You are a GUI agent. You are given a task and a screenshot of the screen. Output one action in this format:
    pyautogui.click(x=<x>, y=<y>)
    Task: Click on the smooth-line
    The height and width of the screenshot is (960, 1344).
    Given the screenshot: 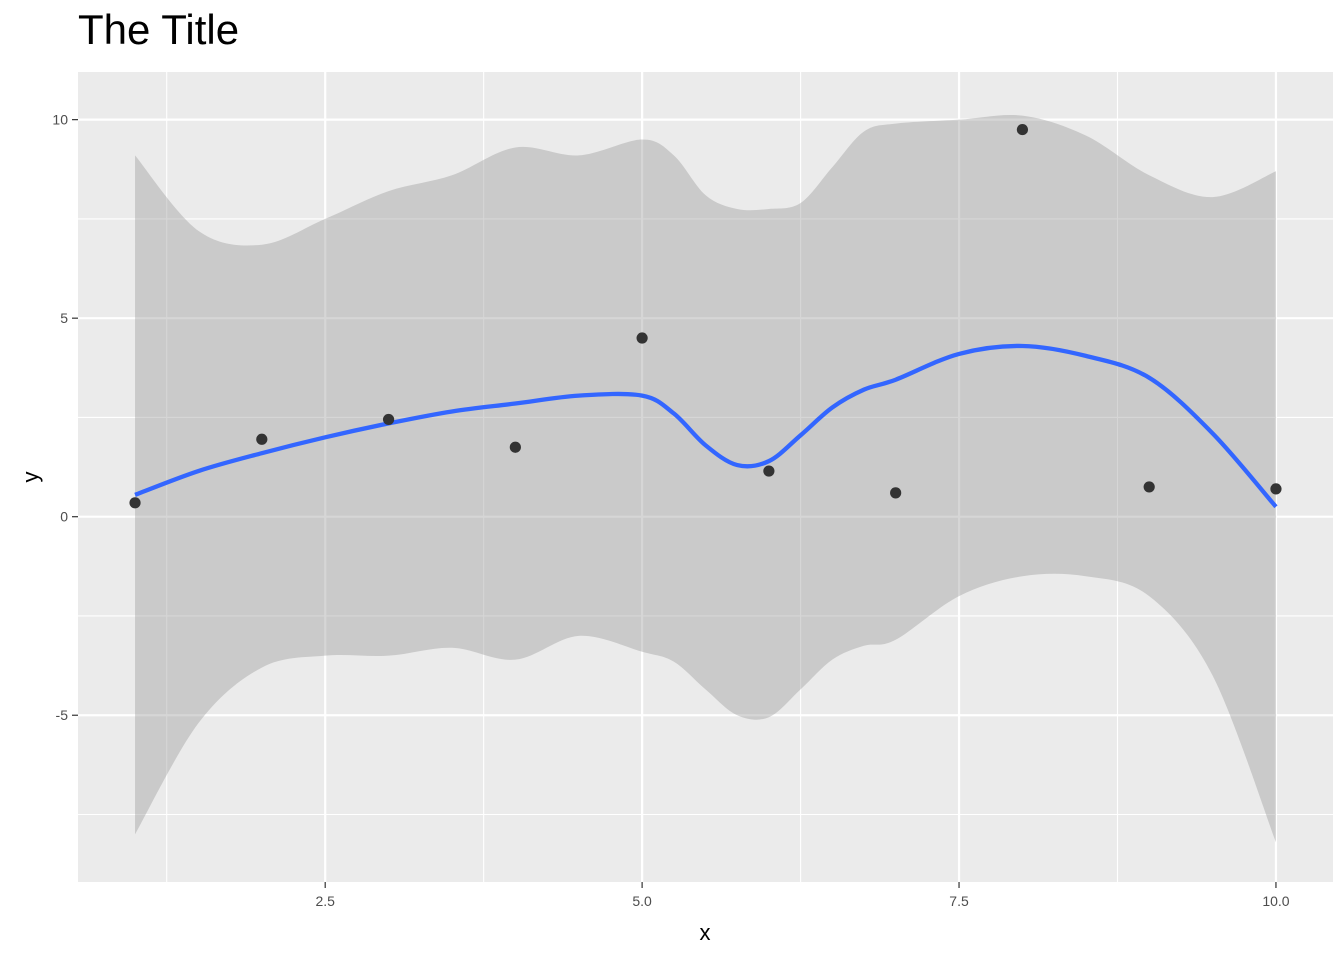 What is the action you would take?
    pyautogui.click(x=706, y=426)
    